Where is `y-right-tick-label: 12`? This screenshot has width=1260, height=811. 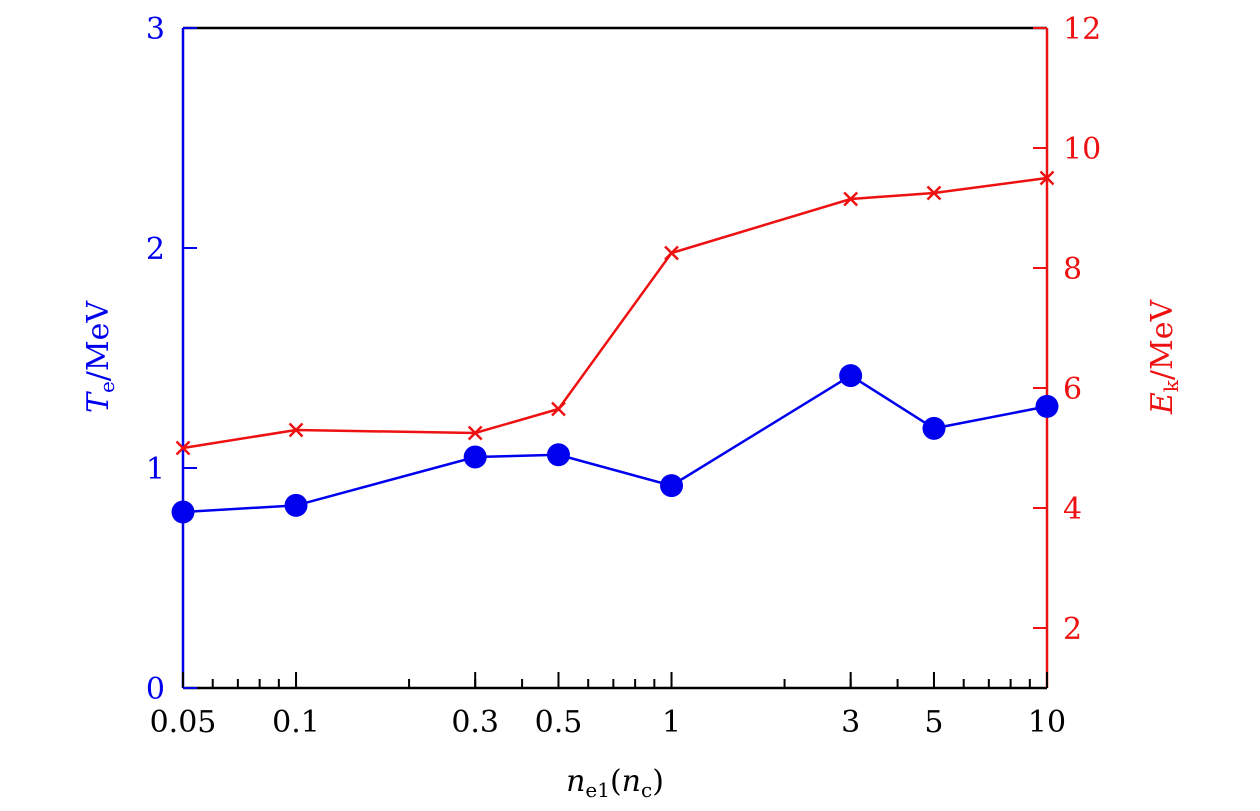
y-right-tick-label: 12 is located at coordinates (1082, 29).